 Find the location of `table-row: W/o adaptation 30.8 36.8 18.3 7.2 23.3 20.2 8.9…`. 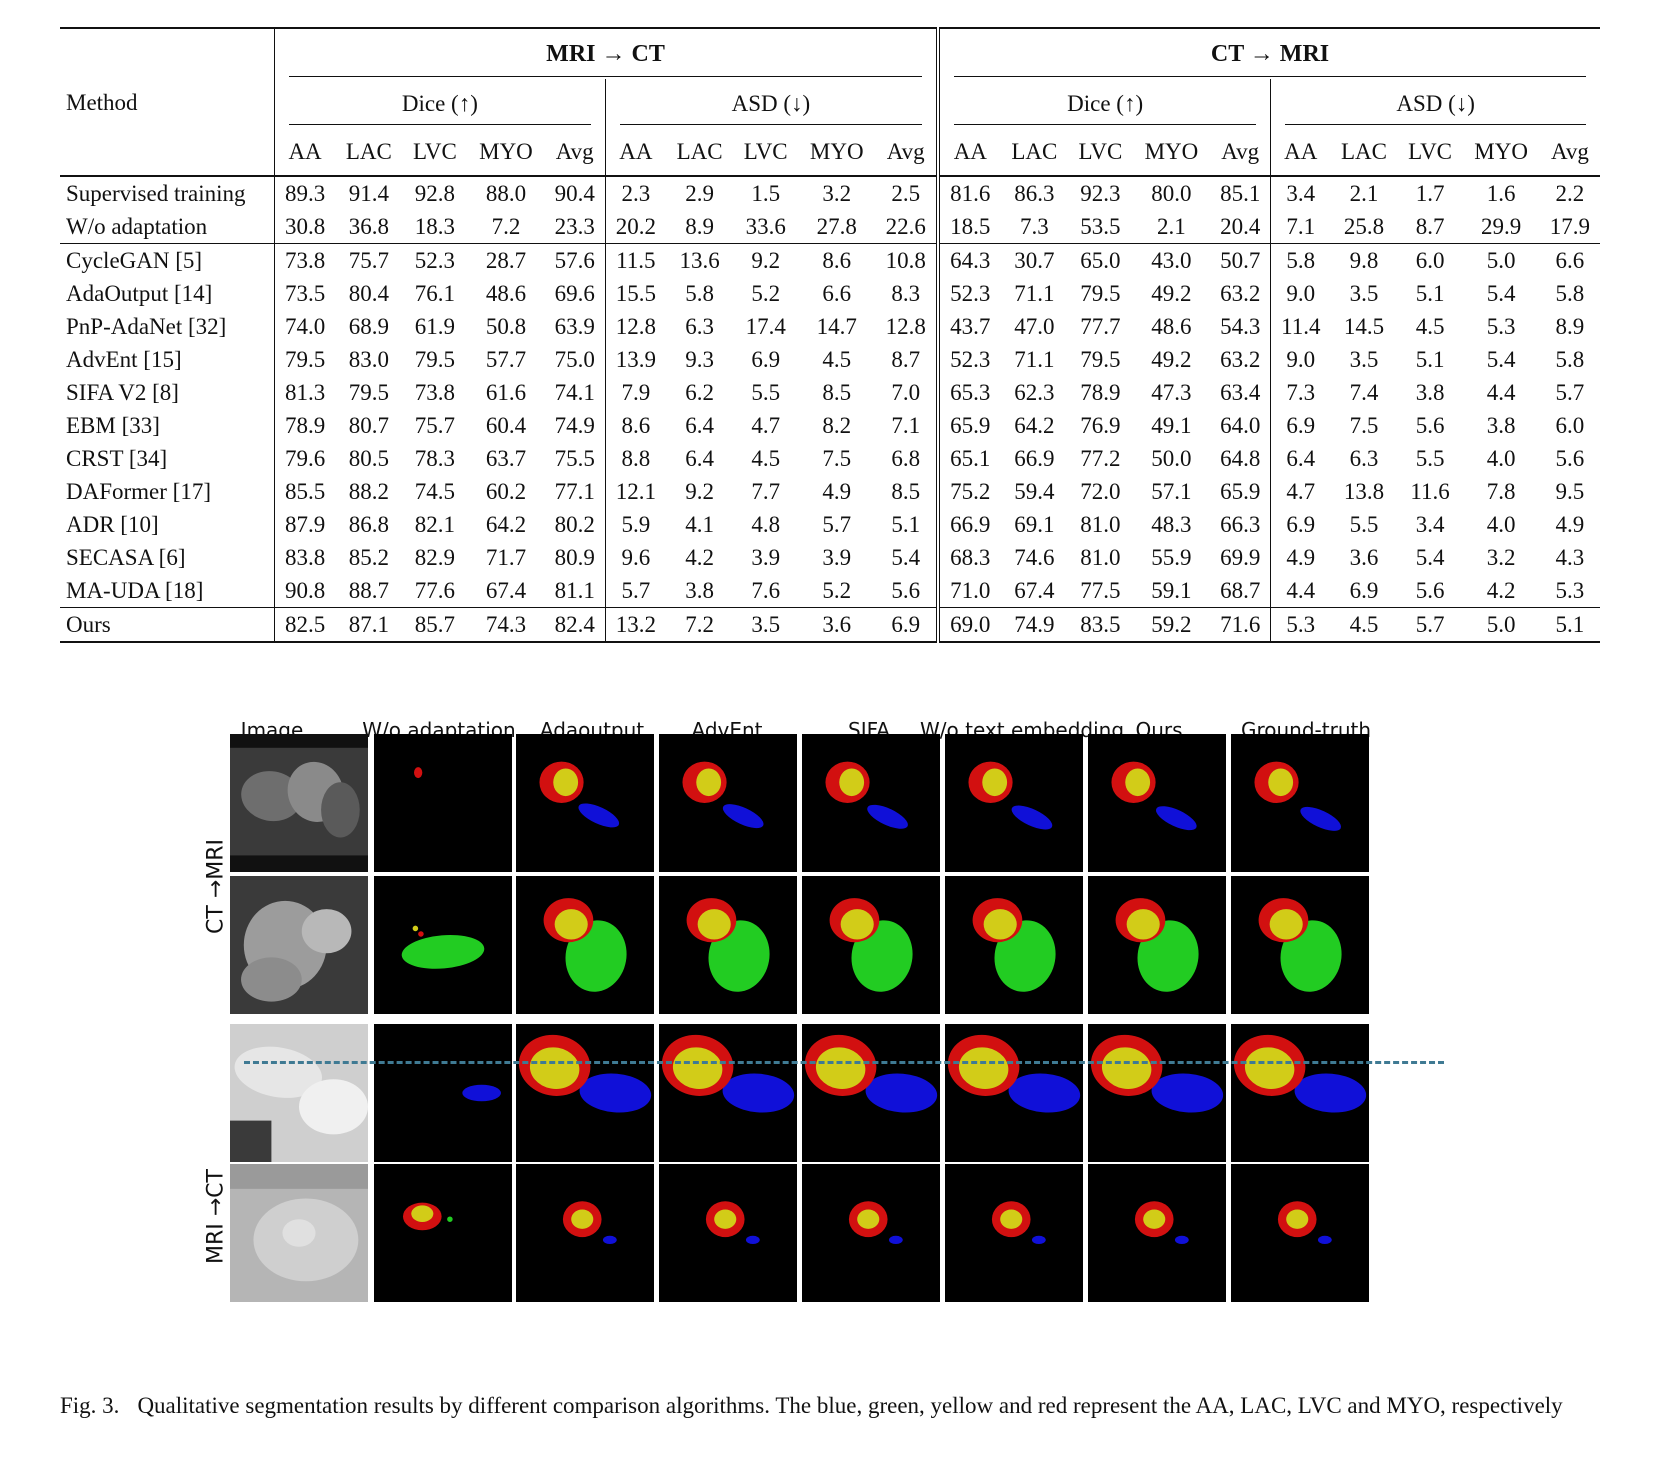

table-row: W/o adaptation 30.8 36.8 18.3 7.2 23.3 20.2 8.9… is located at coordinates (830, 227).